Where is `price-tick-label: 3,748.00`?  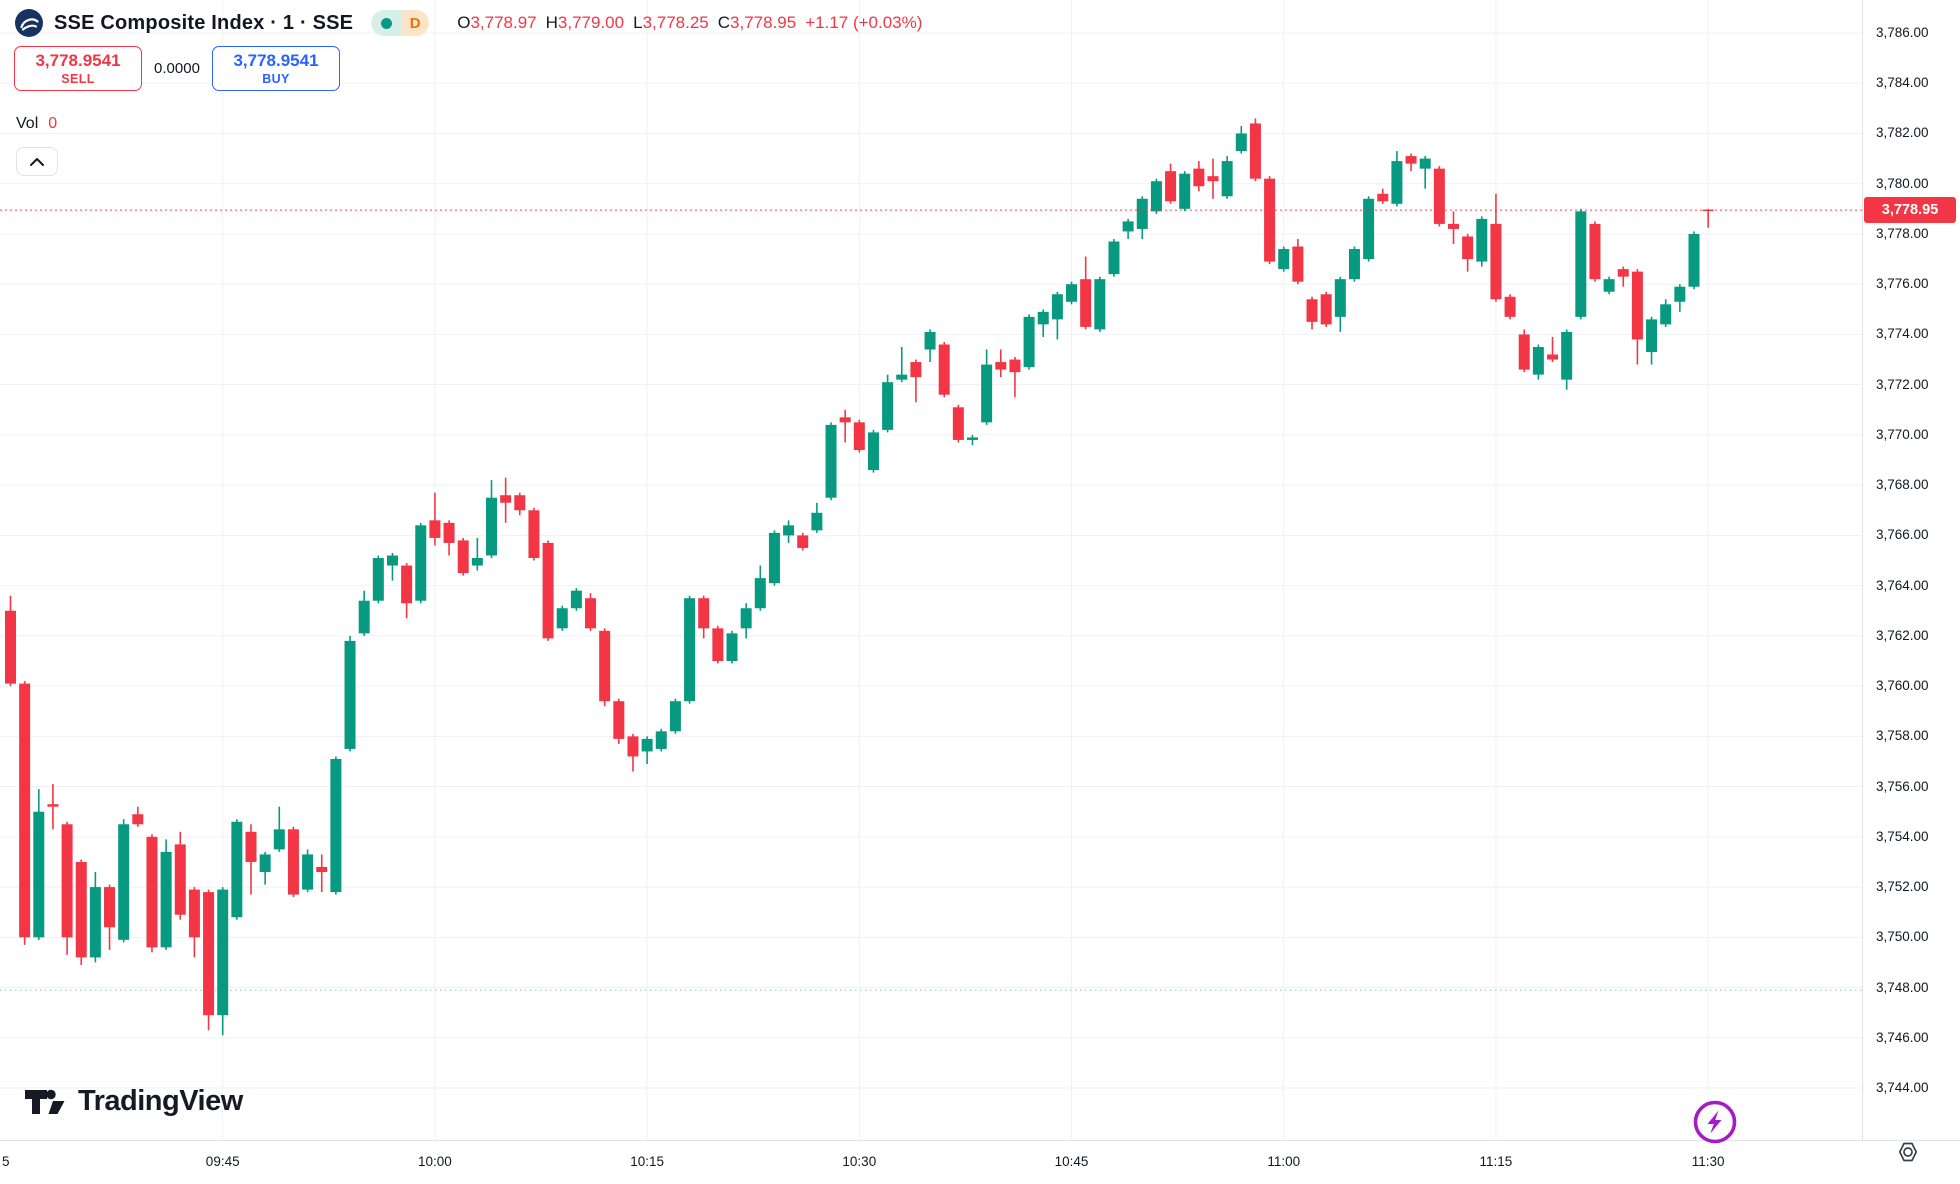 price-tick-label: 3,748.00 is located at coordinates (1902, 987).